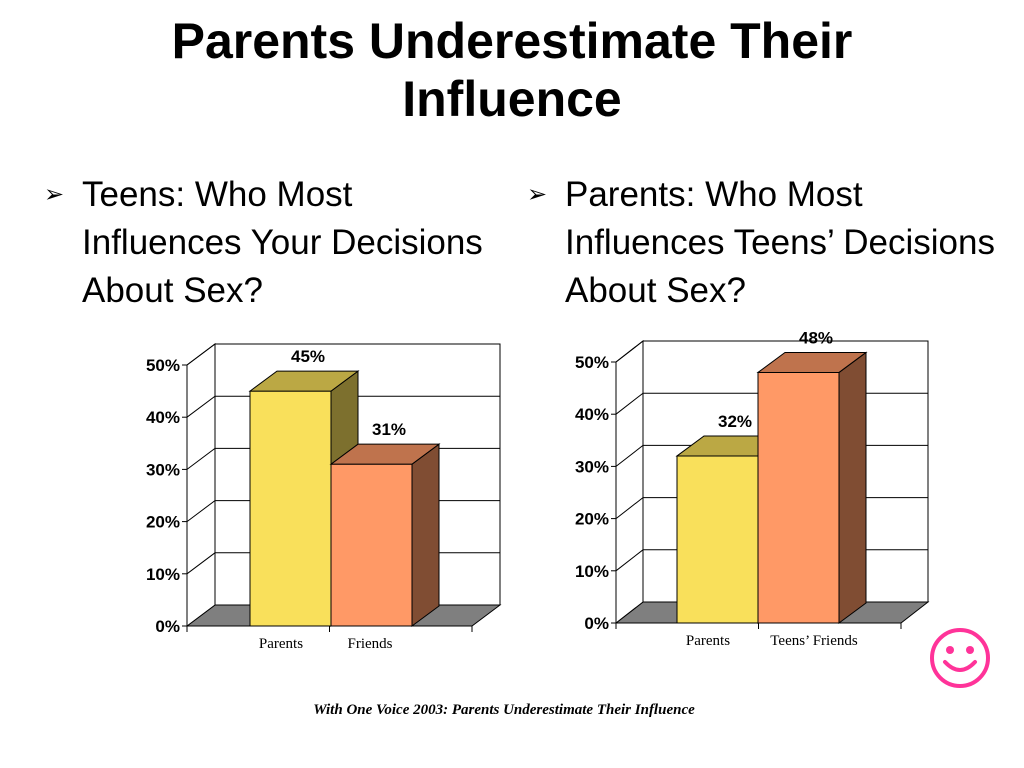 The width and height of the screenshot is (1024, 768). I want to click on data-label: 31%, so click(389, 429).